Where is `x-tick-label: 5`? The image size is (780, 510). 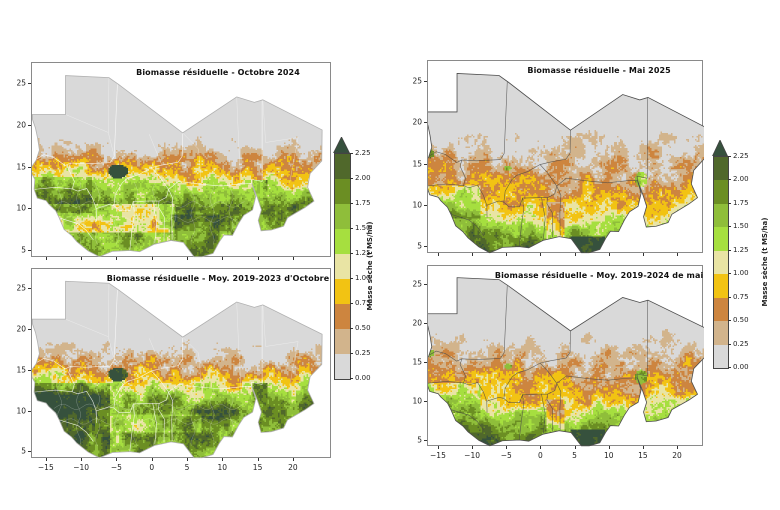 x-tick-label: 5 is located at coordinates (574, 455).